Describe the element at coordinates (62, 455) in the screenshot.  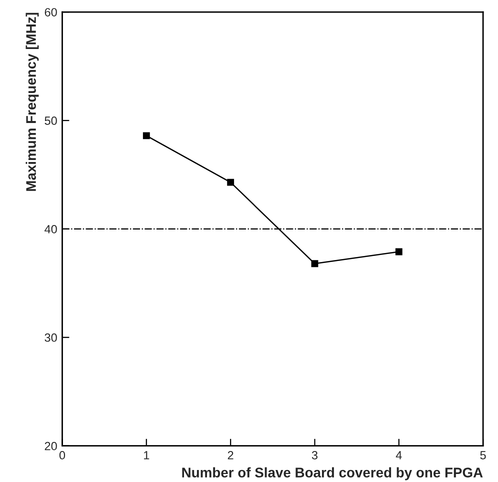
I see `x-tick-label: 0` at that location.